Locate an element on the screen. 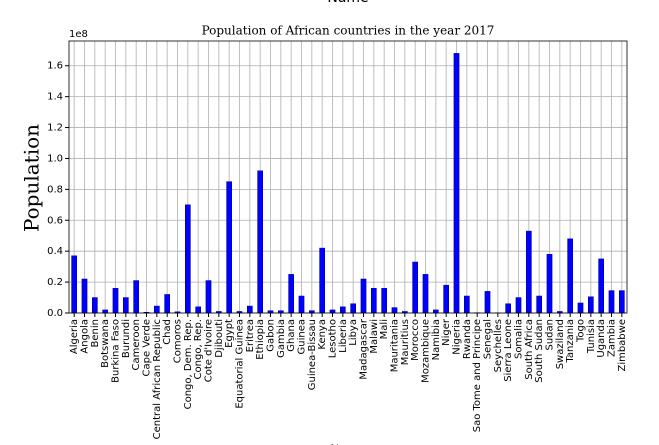 The image size is (659, 445). y-offset-label: 1e8 is located at coordinates (78, 34).